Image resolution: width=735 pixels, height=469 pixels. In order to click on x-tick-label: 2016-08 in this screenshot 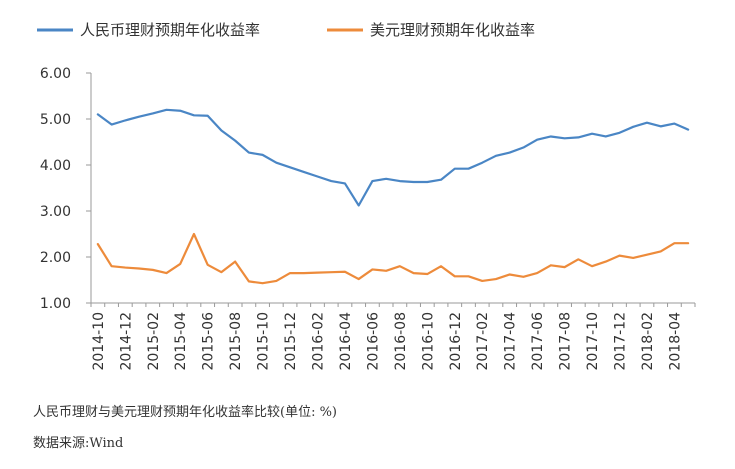, I will do `click(401, 341)`.